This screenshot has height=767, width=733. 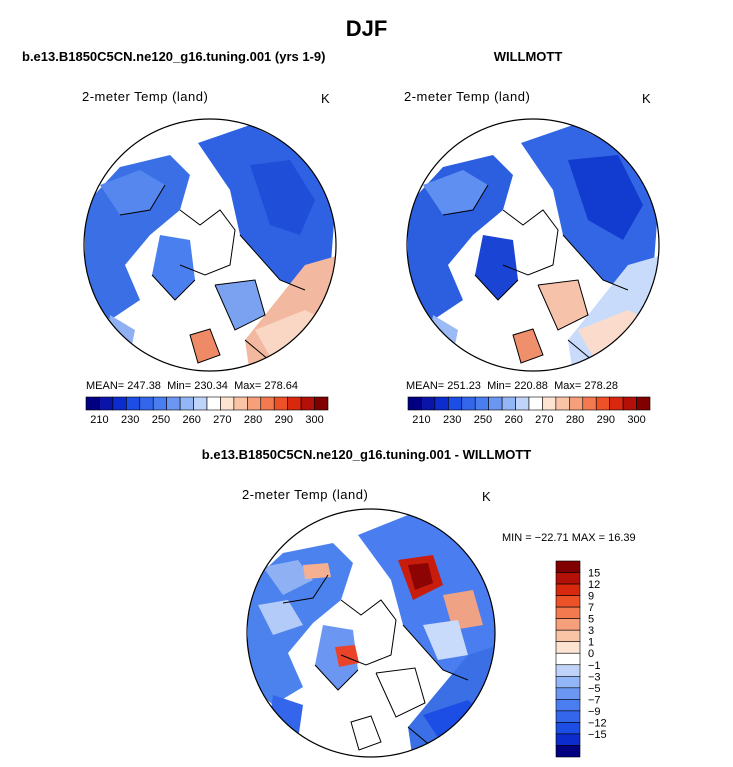 I want to click on colorbar-tick-label: −12, so click(x=597, y=723).